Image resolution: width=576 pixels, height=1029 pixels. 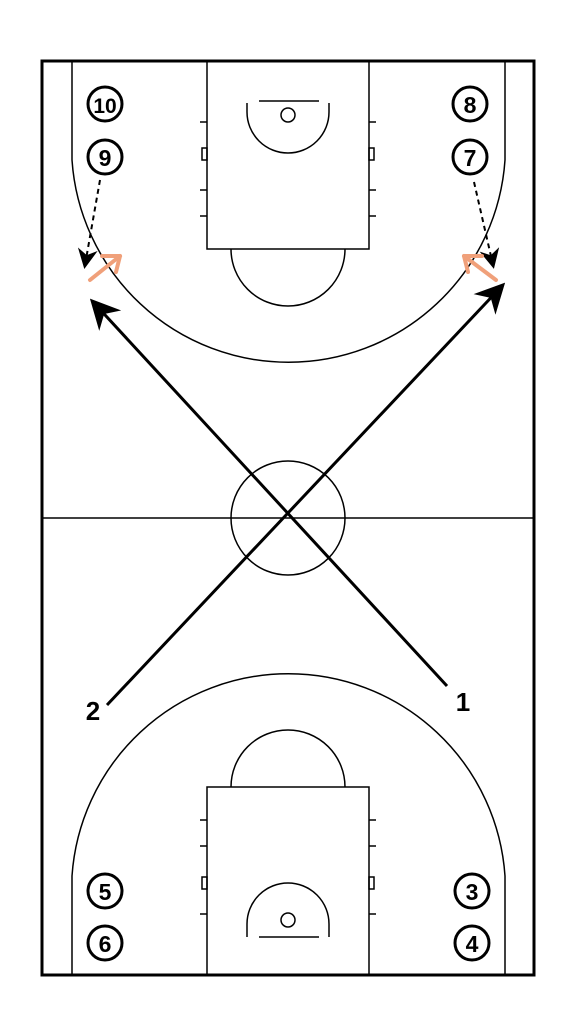 I want to click on svg-text: 8, so click(x=470, y=105).